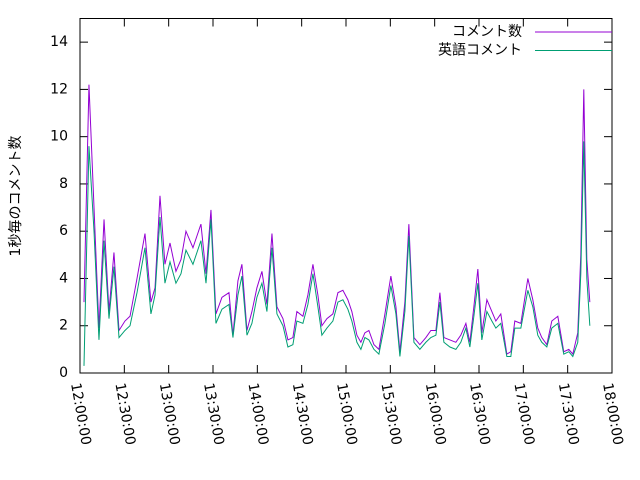  I want to click on y-tick-label: 12, so click(59, 89).